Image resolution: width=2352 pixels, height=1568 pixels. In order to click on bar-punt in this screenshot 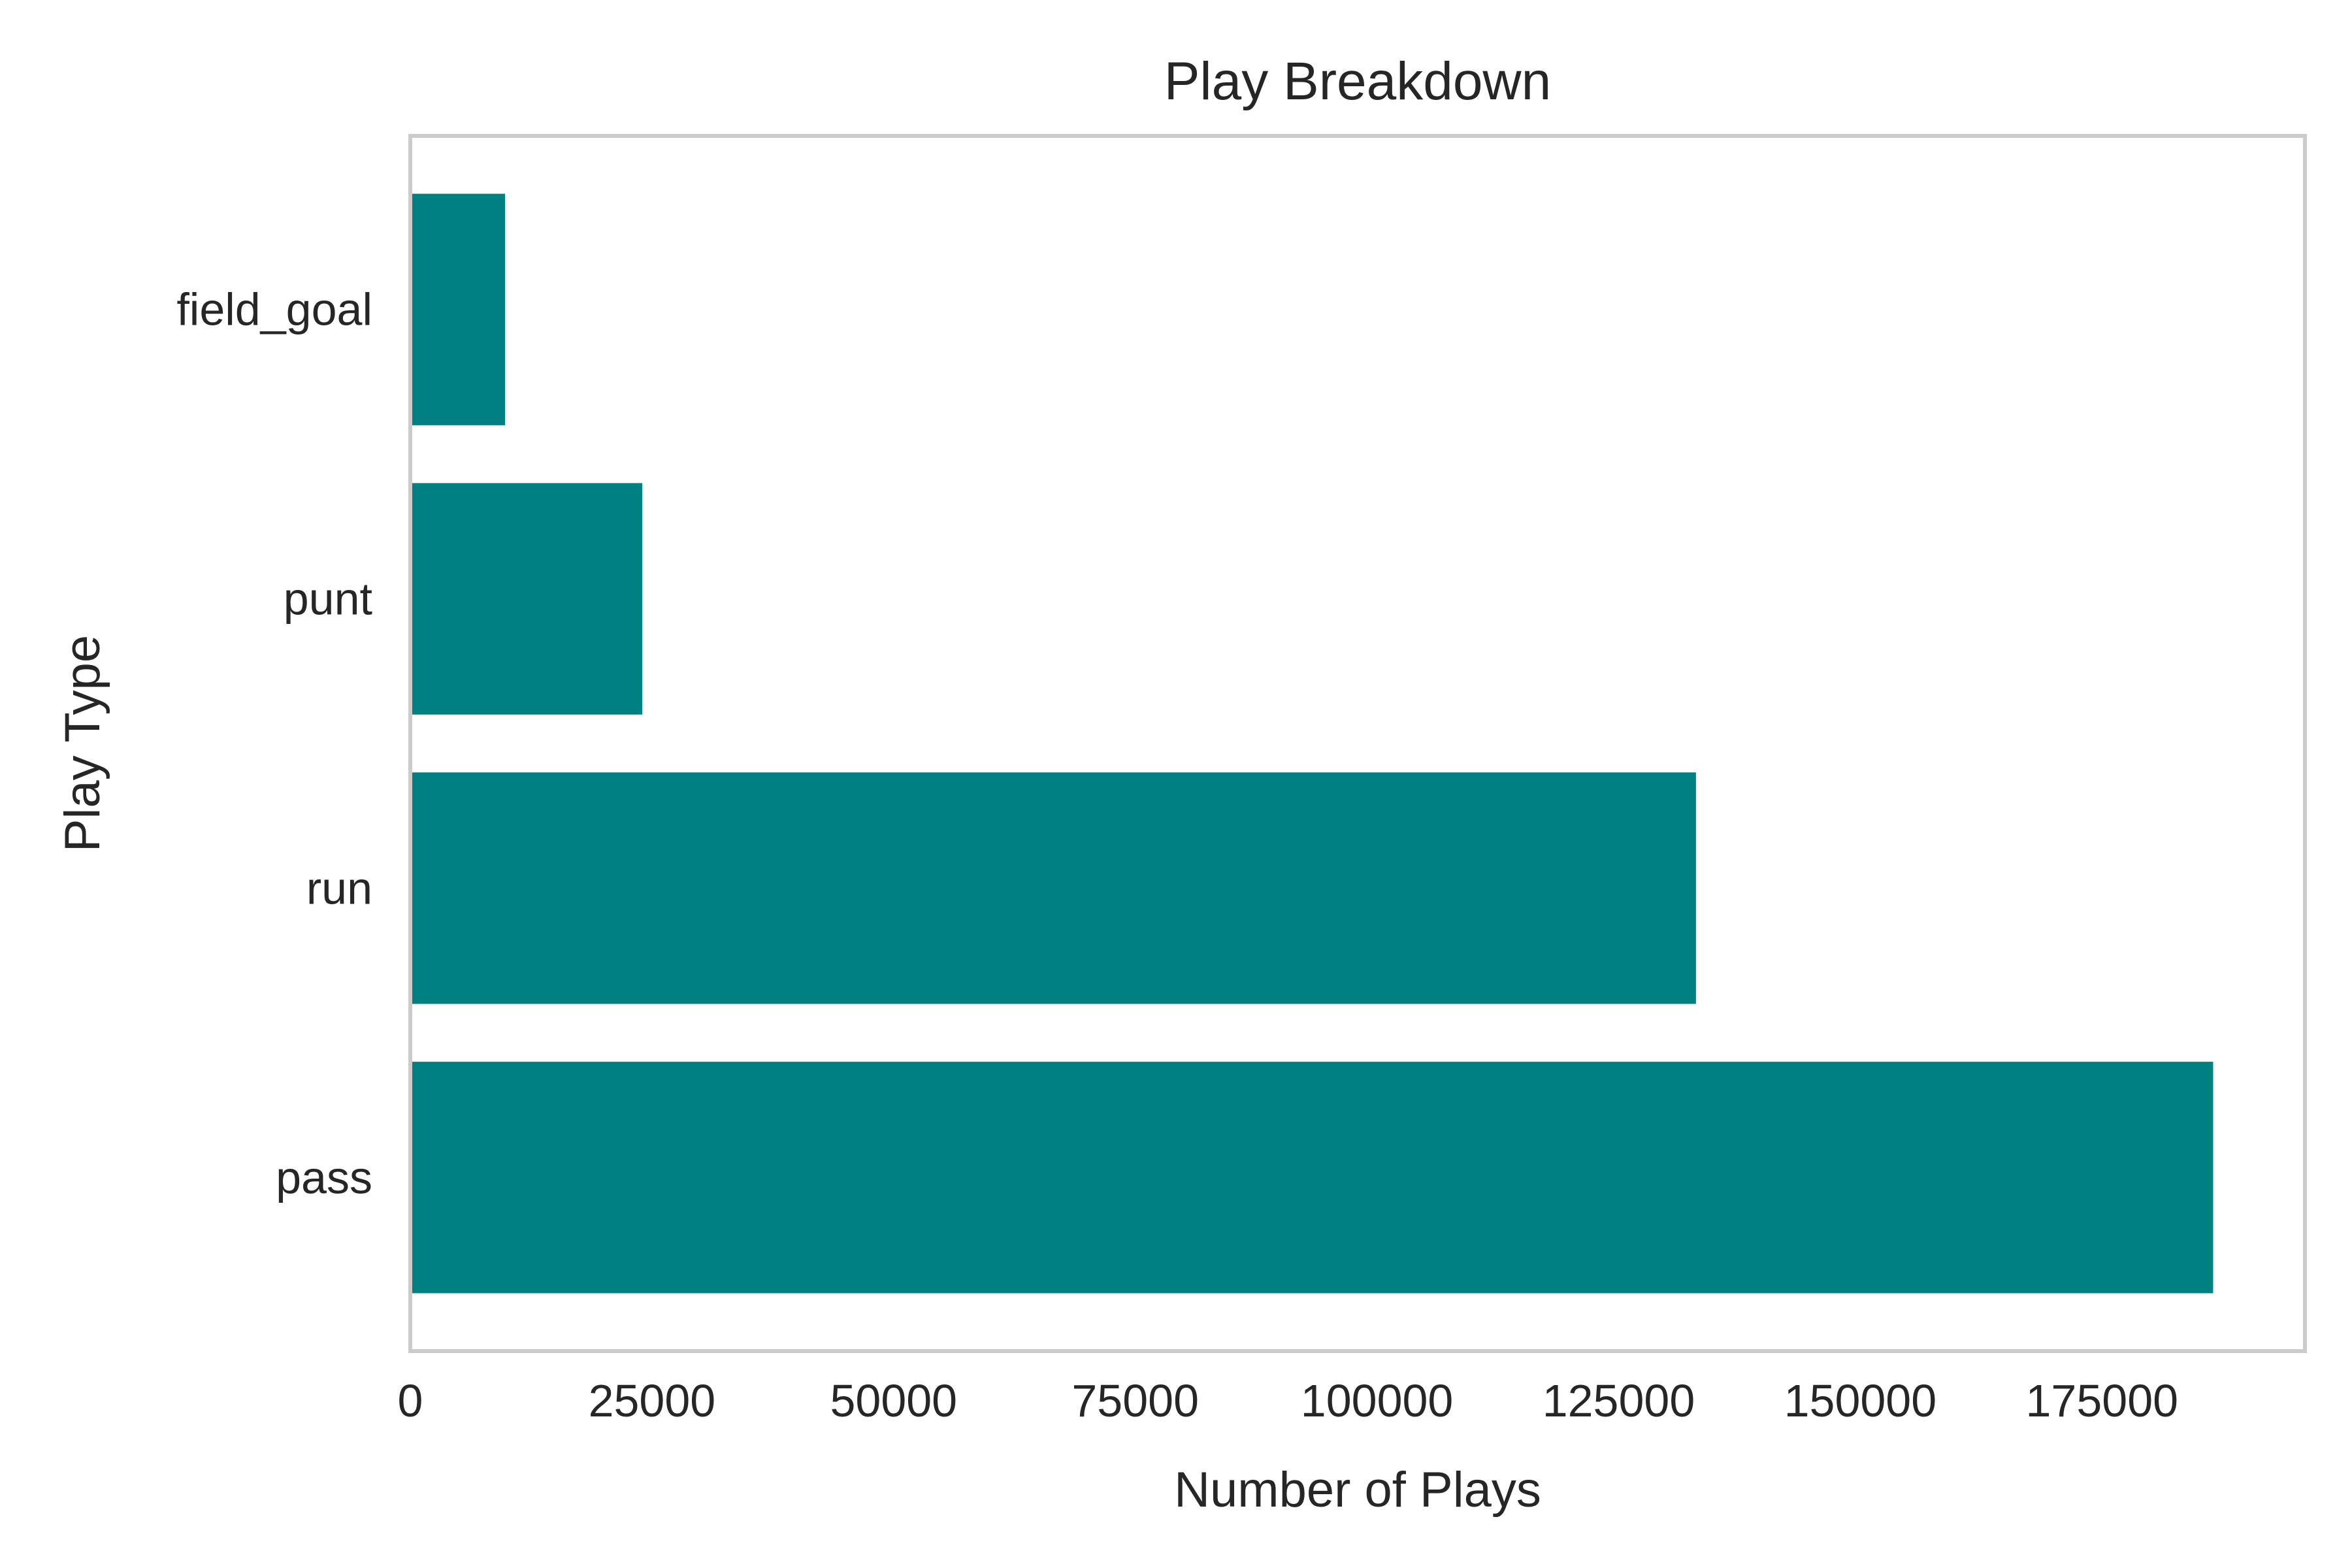, I will do `click(526, 599)`.